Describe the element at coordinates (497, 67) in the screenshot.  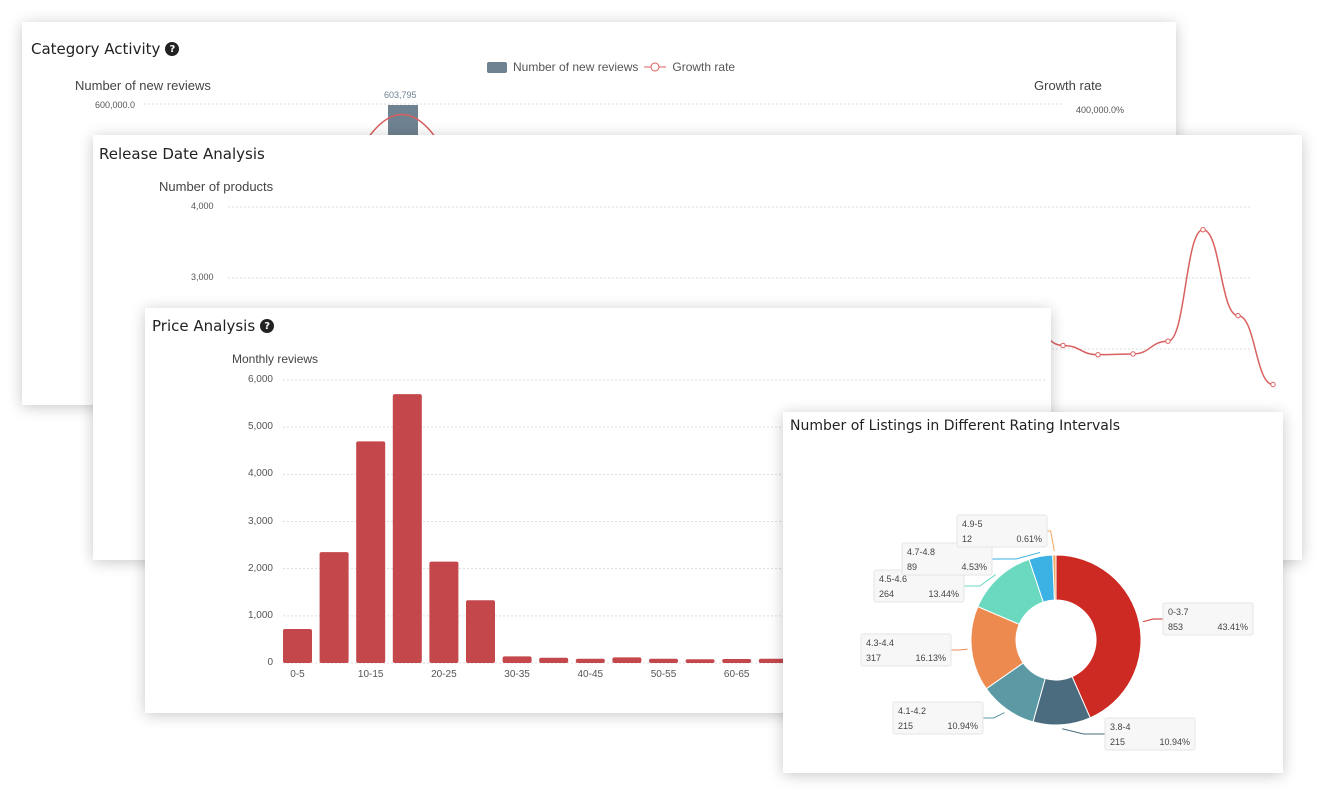
I see `legend-bar-swatch` at that location.